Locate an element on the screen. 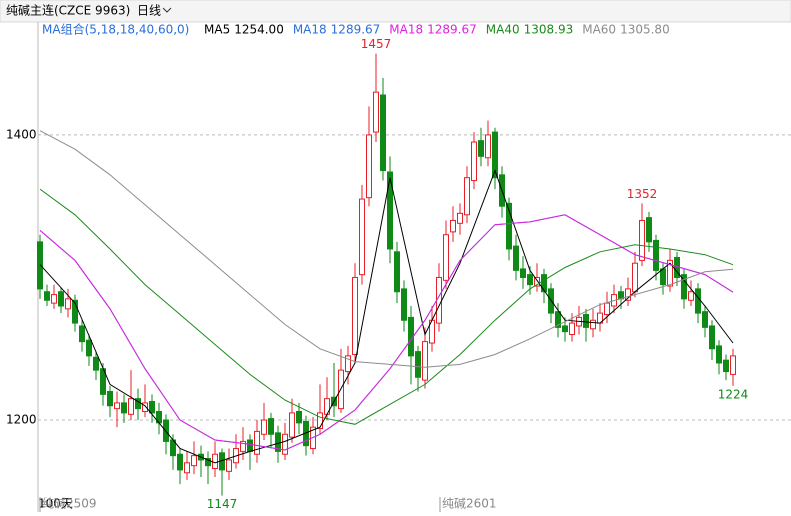  extreme-label: 1457 is located at coordinates (376, 44).